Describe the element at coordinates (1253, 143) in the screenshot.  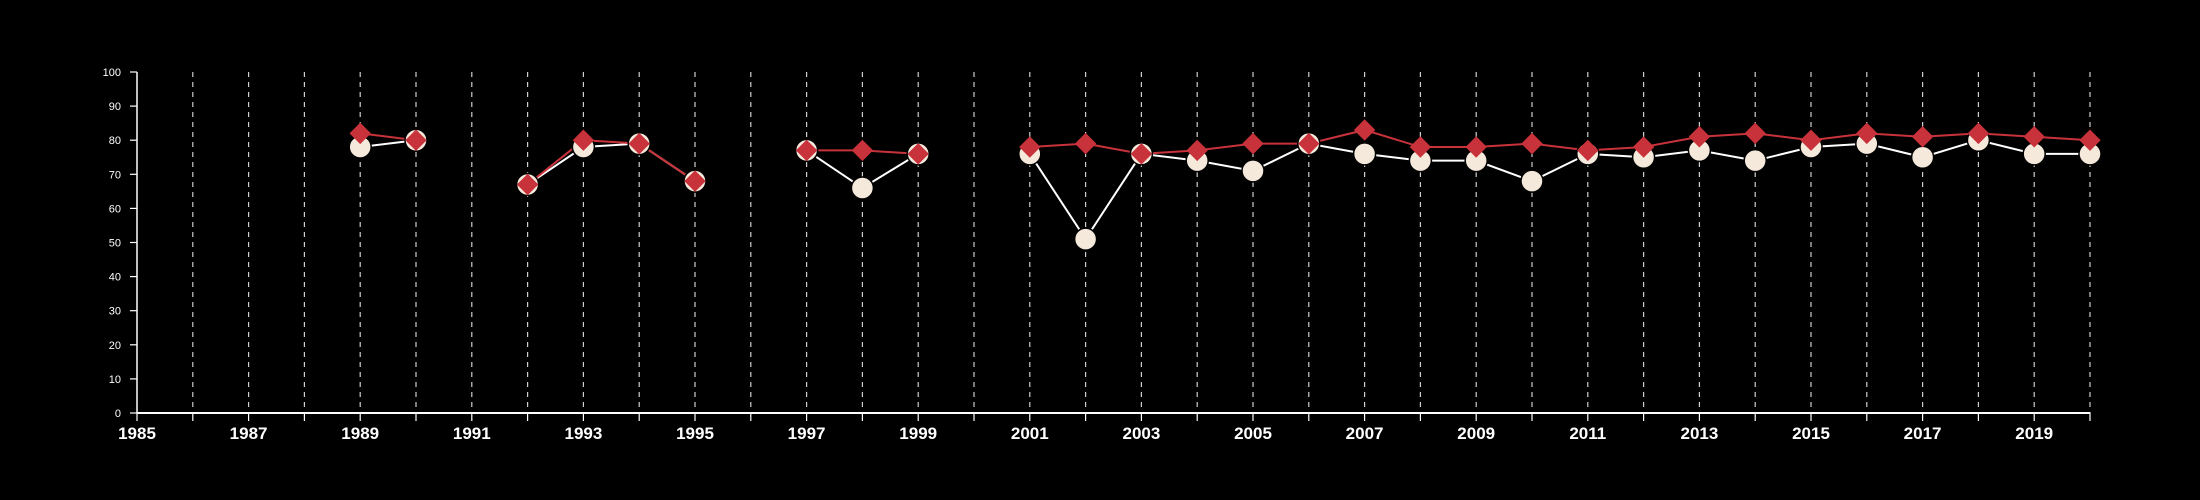
I see `diamond-marker-2005` at that location.